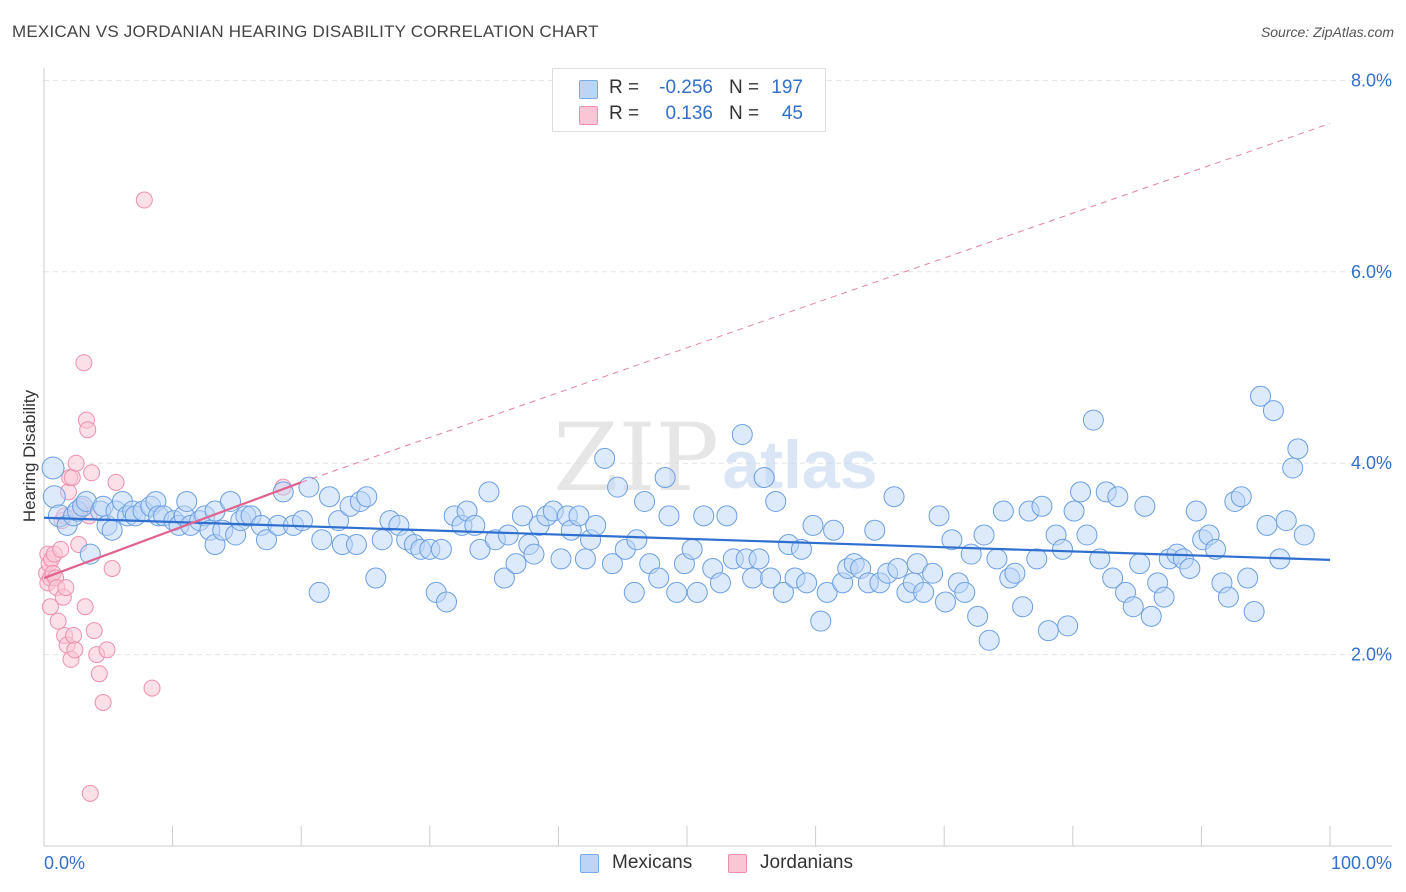 The width and height of the screenshot is (1406, 892). Describe the element at coordinates (589, 863) in the screenshot. I see `series-swatch-mexicans` at that location.